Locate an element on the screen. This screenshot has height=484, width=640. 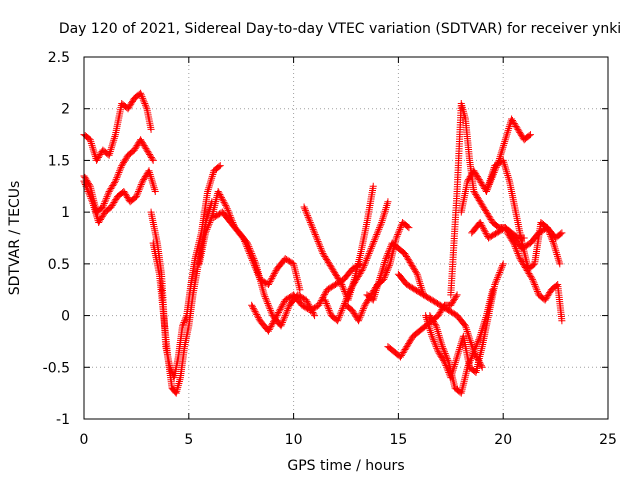
x-tick-label: 5 is located at coordinates (188, 440).